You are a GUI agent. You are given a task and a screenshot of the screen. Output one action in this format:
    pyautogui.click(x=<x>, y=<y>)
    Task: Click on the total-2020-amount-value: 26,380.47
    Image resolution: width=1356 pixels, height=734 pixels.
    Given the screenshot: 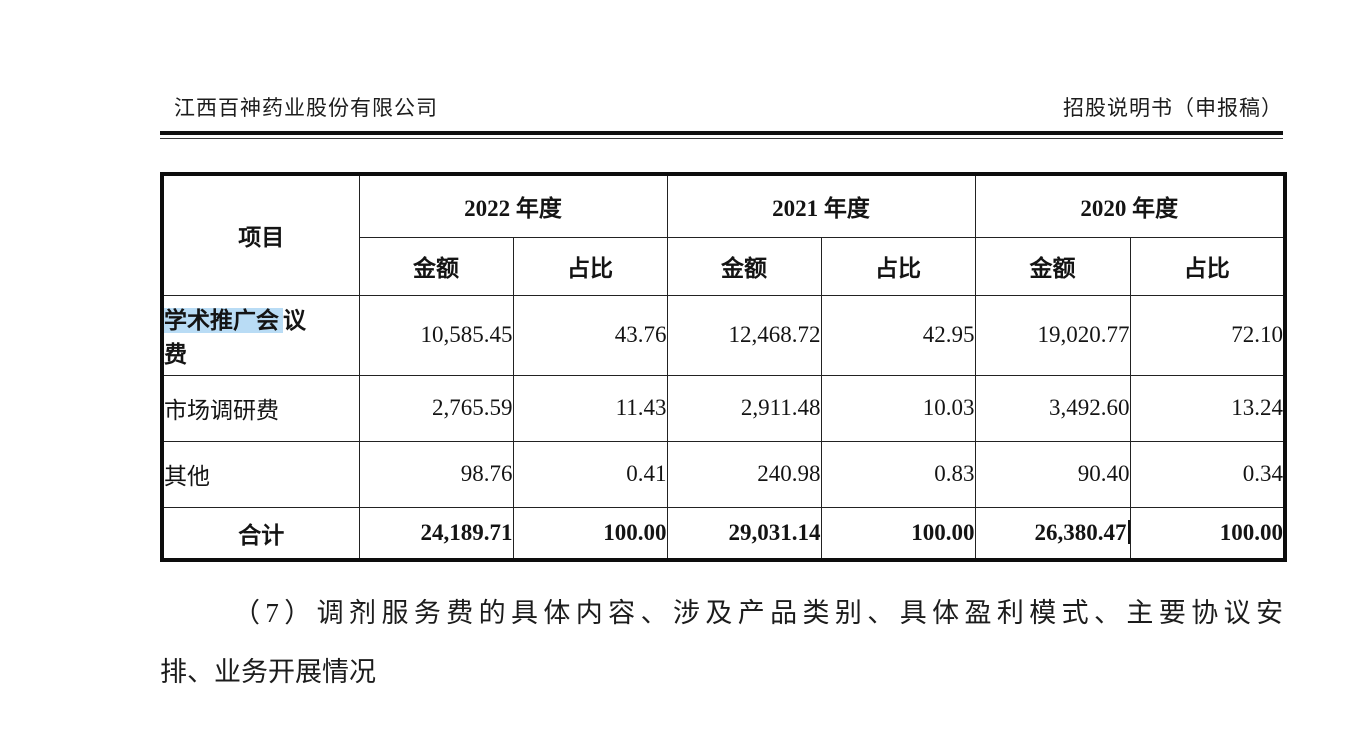 What is the action you would take?
    pyautogui.click(x=1080, y=532)
    